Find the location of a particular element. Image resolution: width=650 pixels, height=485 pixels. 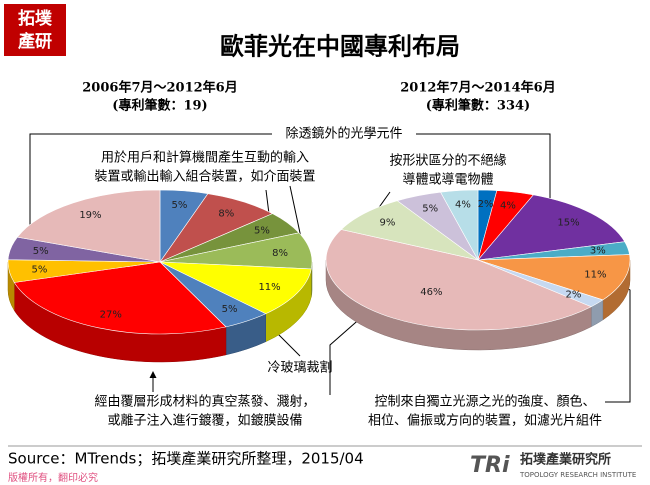

brand: TRi 拓墣產業研究所 TOPOLOGY RESEARCH INSTITUTE is located at coordinates (553, 466).